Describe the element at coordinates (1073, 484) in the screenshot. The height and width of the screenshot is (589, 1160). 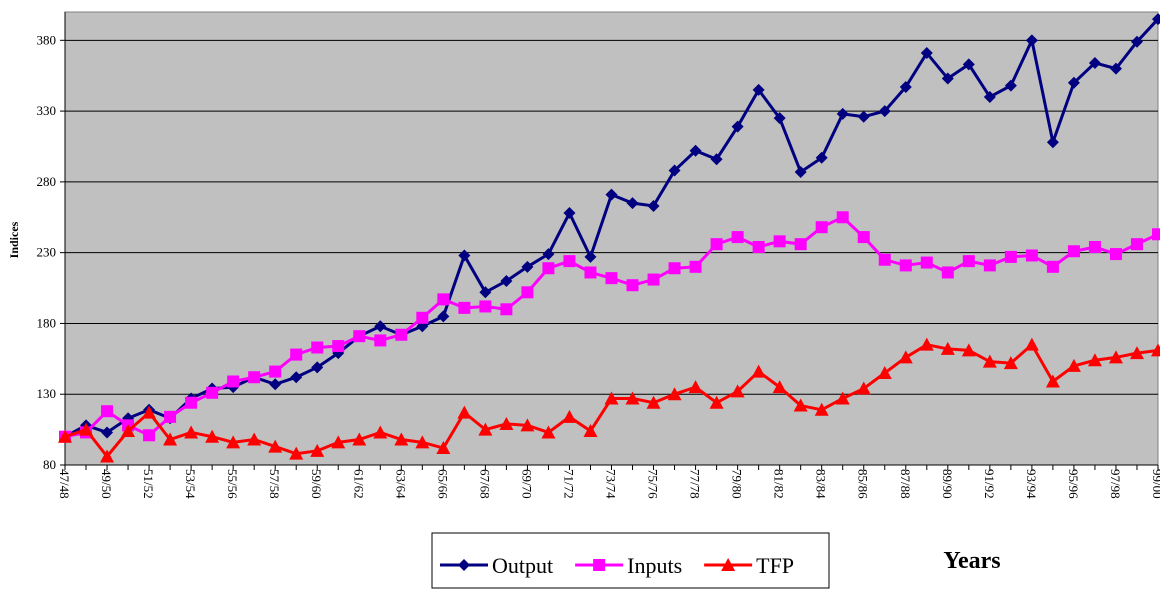
I see `x-tick-label: 95/96` at that location.